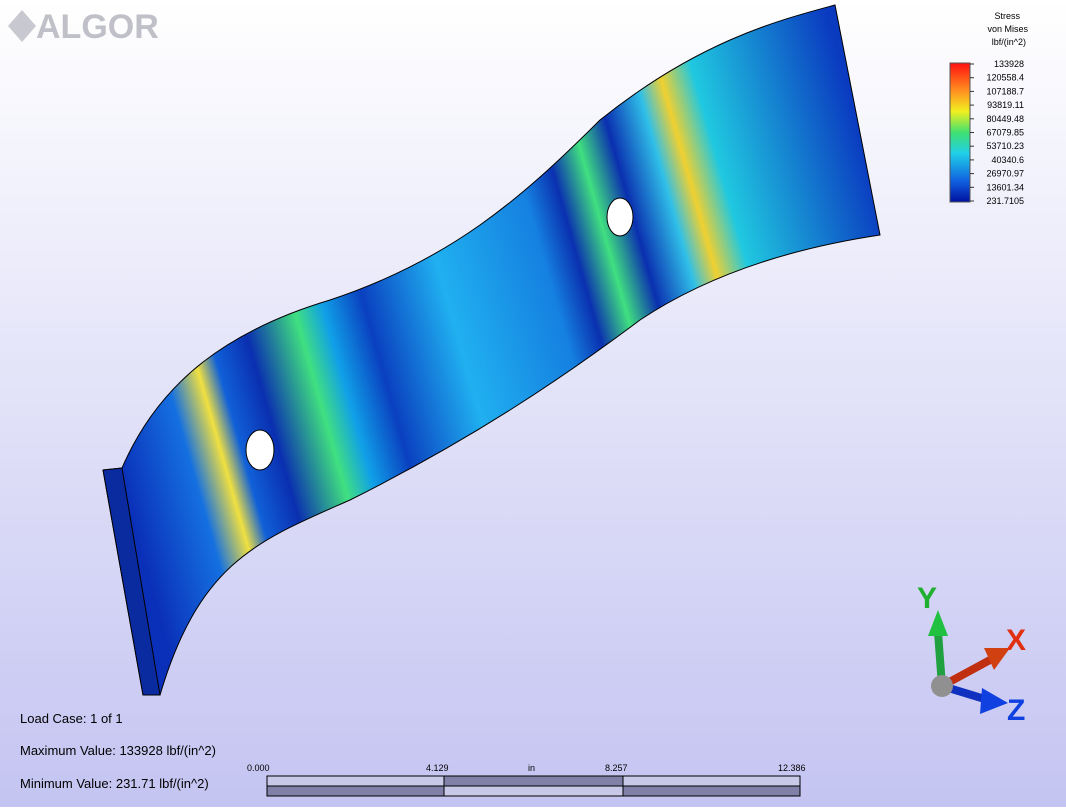  Describe the element at coordinates (118, 750) in the screenshot. I see `max-value: Maximum Value: 133928 lbf/(in^2)` at that location.